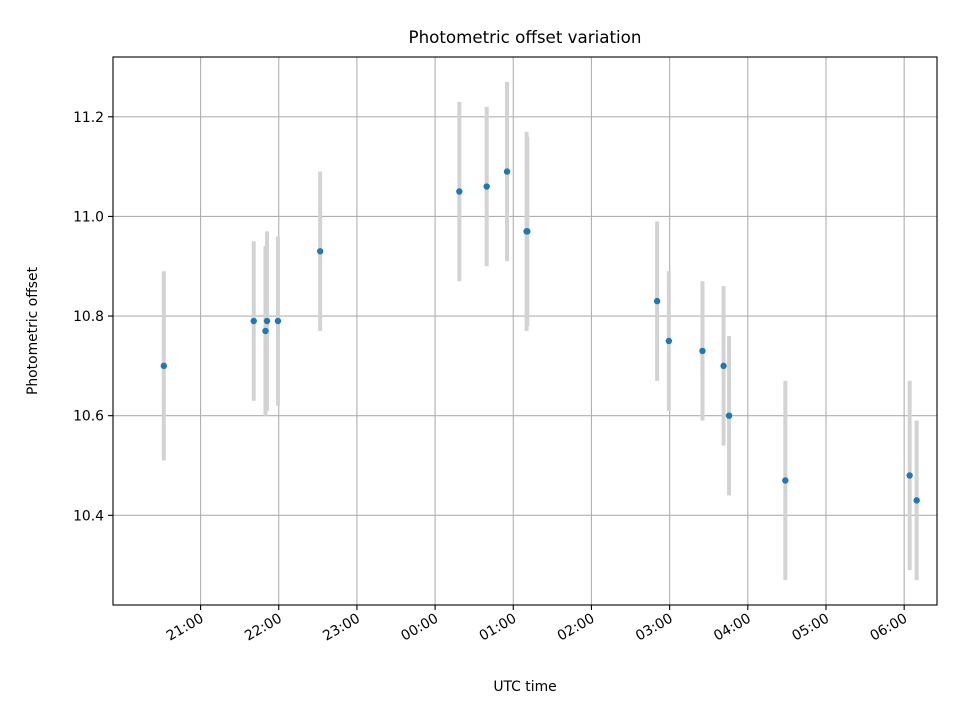 The height and width of the screenshot is (725, 960). Describe the element at coordinates (88, 118) in the screenshot. I see `y-tick-label: 11.2` at that location.